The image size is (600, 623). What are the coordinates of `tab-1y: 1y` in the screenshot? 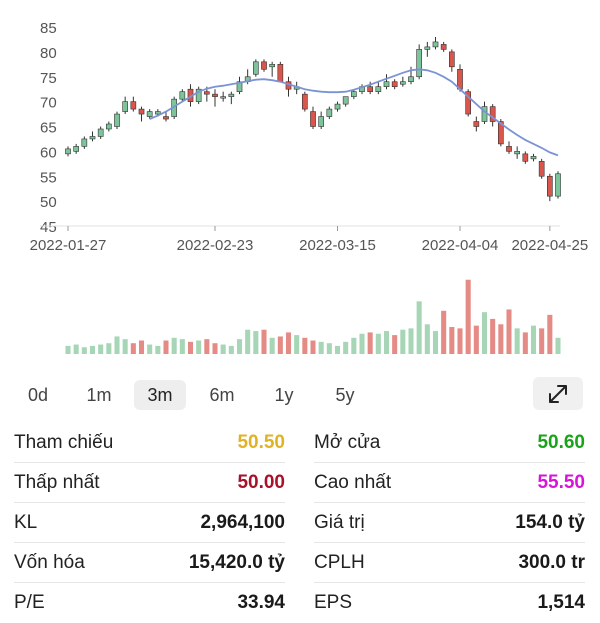 It's located at (284, 395).